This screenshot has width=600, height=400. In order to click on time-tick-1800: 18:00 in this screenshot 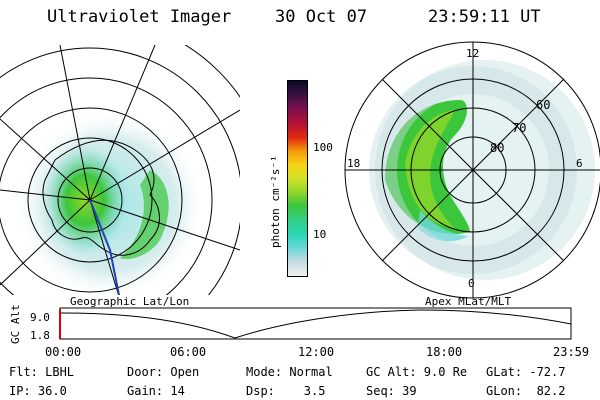, I will do `click(444, 352)`.